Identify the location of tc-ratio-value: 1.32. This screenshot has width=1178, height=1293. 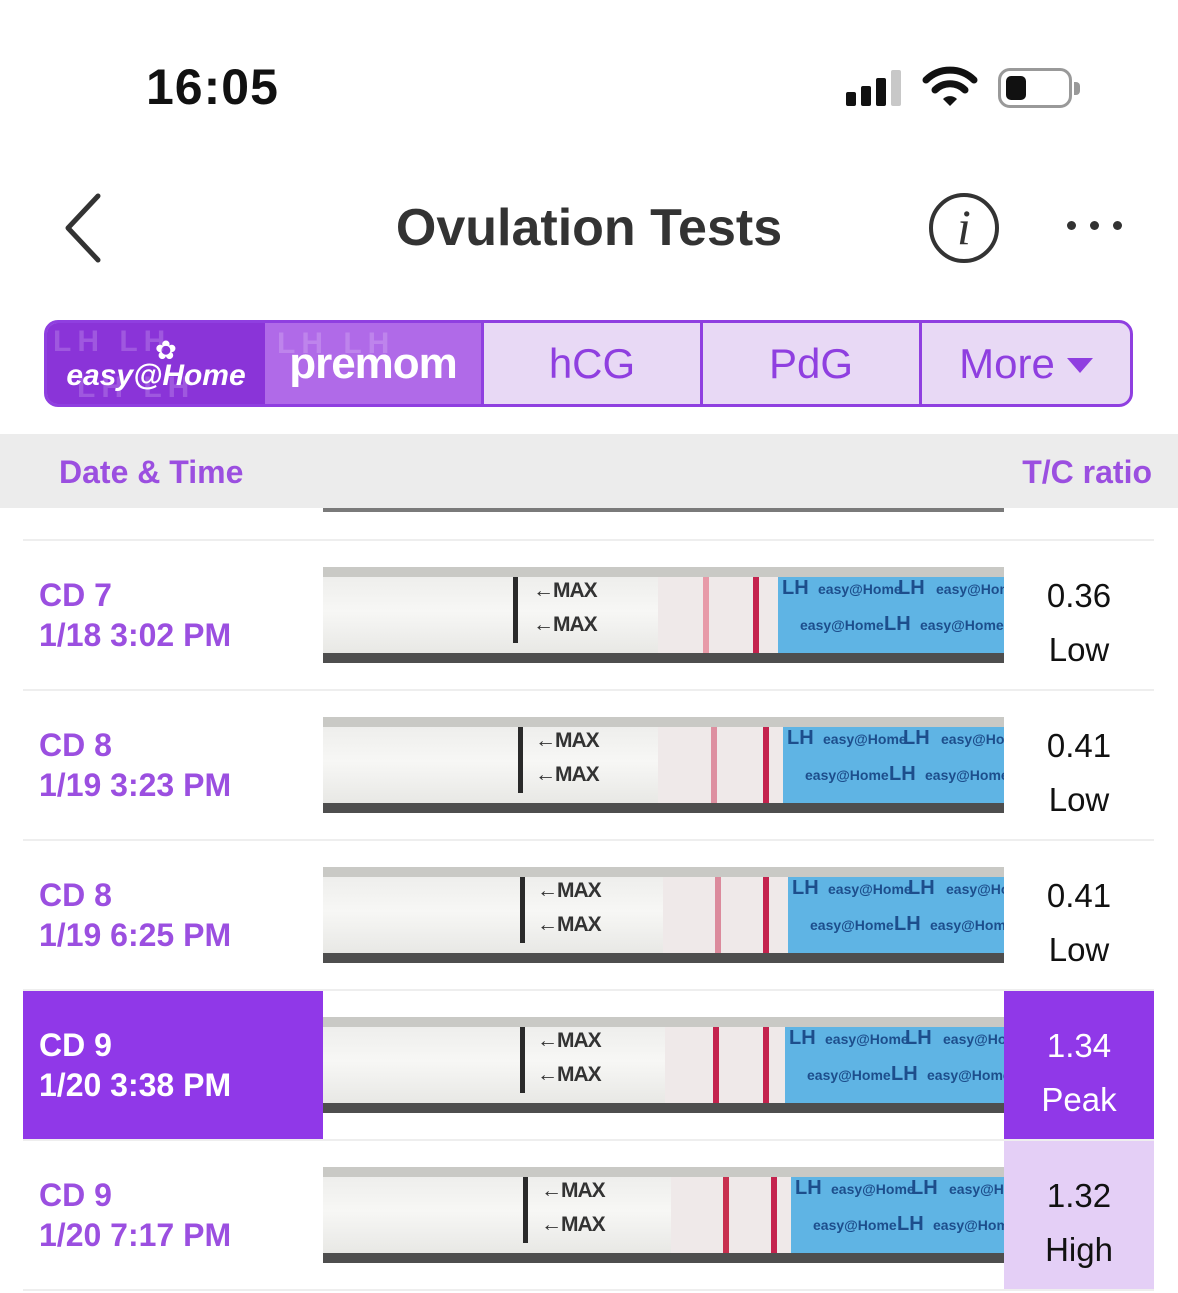
(1079, 1195).